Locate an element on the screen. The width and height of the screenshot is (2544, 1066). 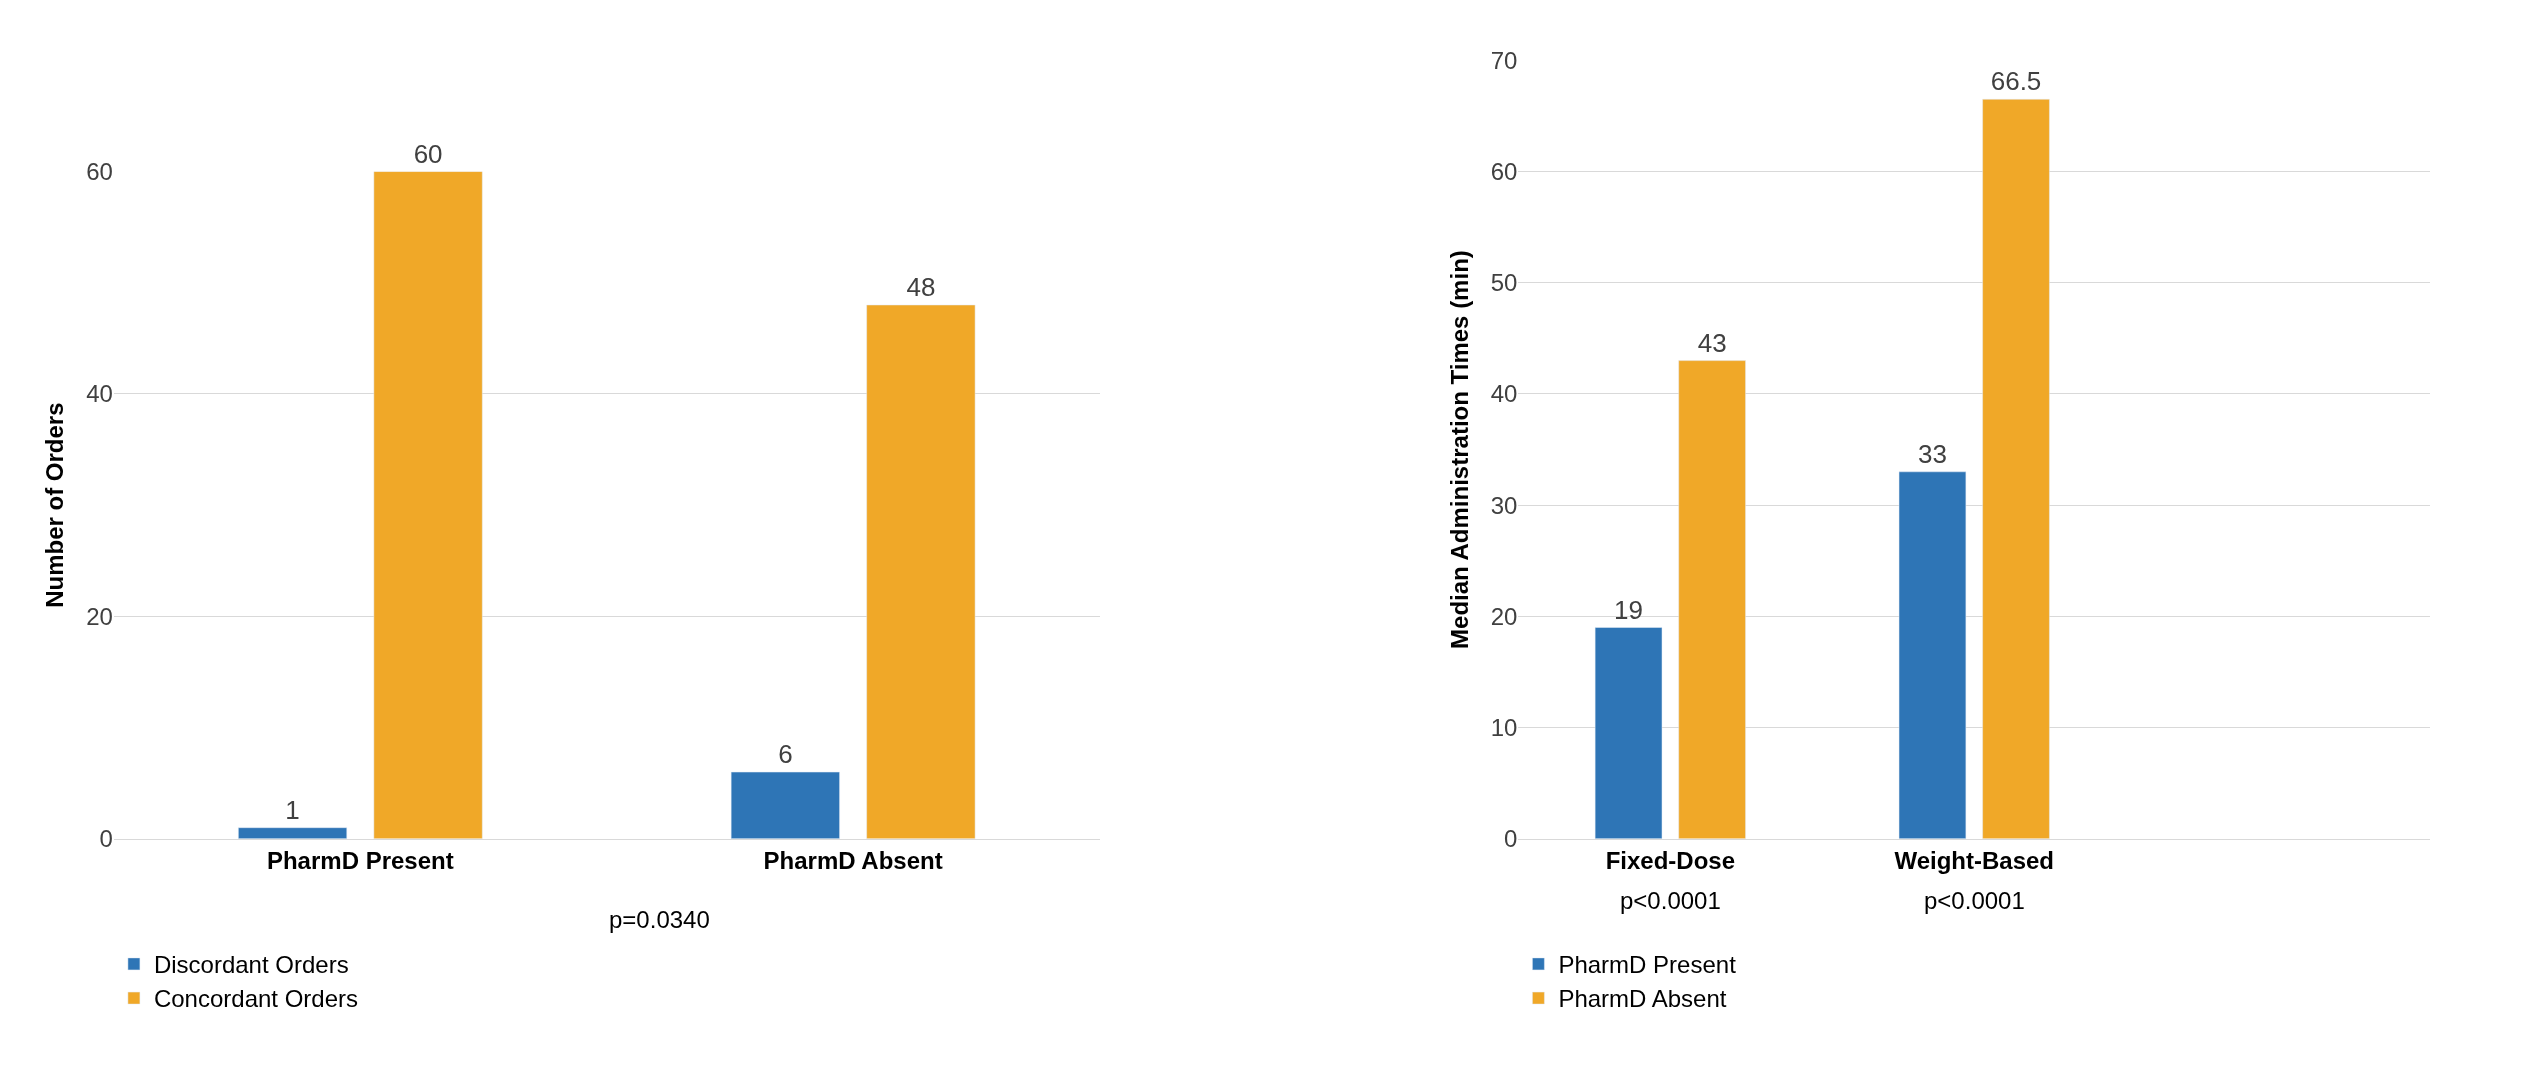
data-label: 60 is located at coordinates (428, 153).